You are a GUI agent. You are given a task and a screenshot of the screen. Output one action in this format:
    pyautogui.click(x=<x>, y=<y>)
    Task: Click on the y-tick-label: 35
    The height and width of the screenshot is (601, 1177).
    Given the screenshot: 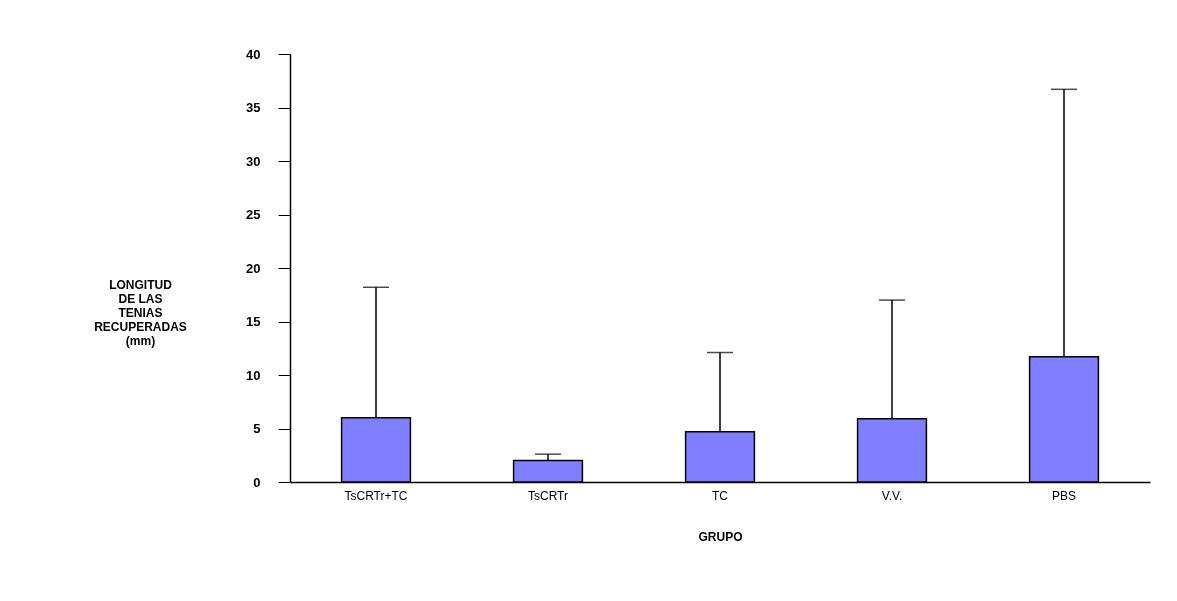 What is the action you would take?
    pyautogui.click(x=253, y=107)
    